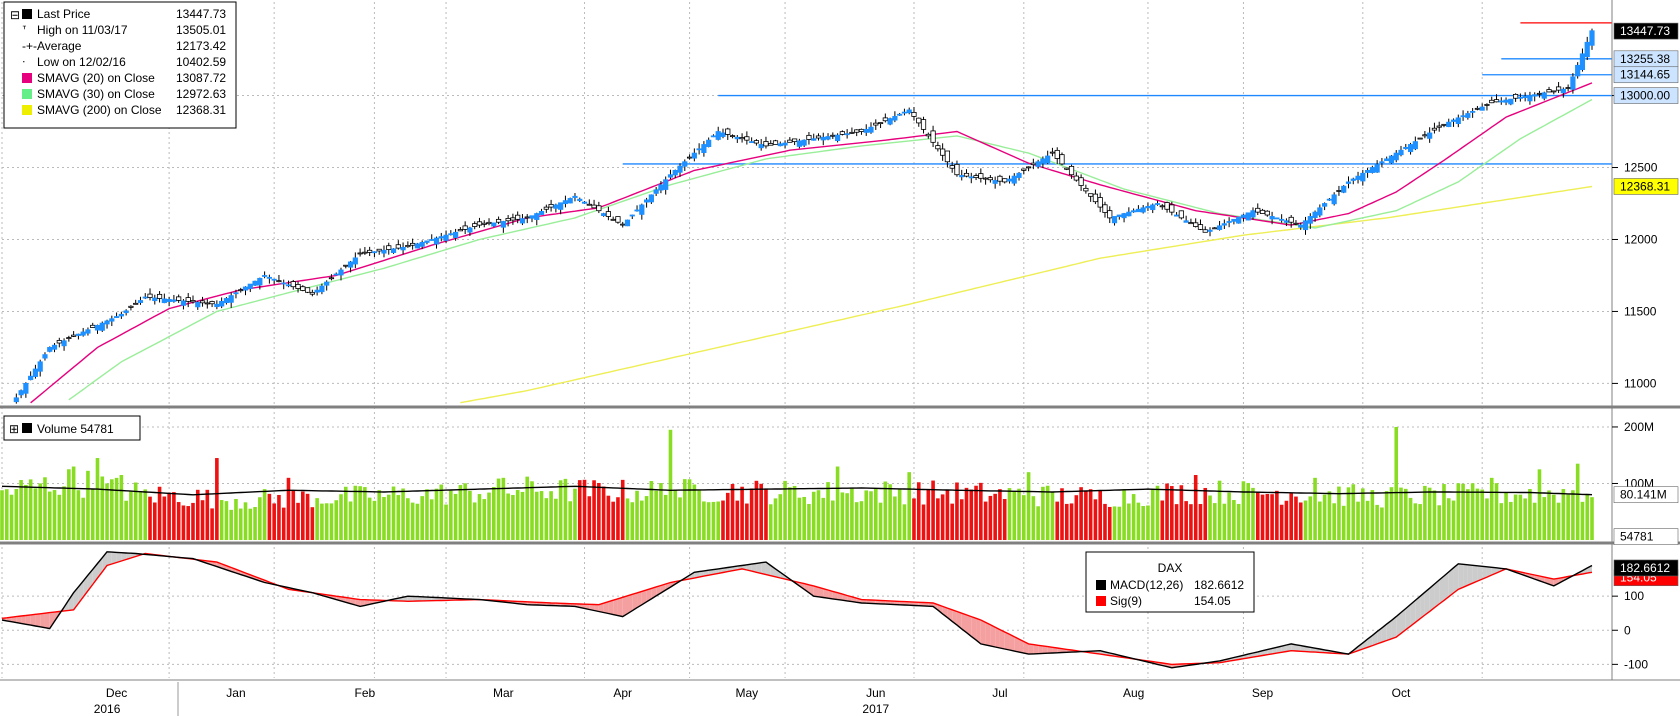  Describe the element at coordinates (1401, 693) in the screenshot. I see `x-tick-label: Oct` at that location.